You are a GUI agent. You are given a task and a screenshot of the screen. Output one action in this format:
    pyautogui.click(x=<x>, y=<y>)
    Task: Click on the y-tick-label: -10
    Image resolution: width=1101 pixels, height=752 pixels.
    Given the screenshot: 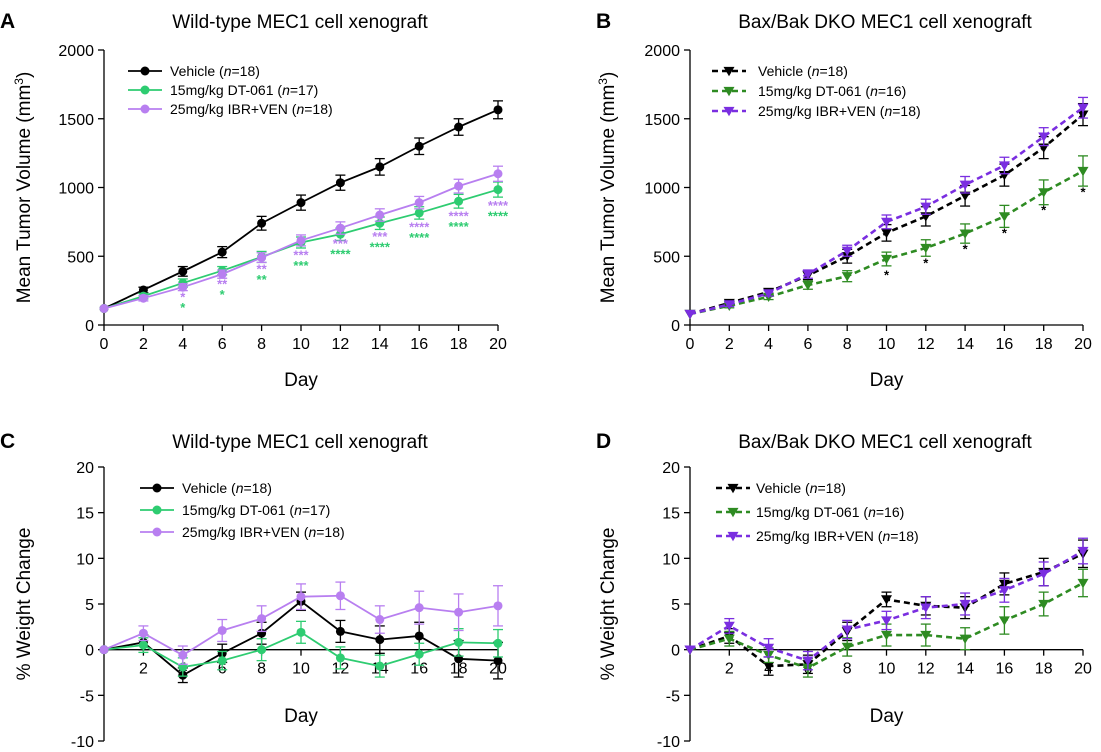 What is the action you would take?
    pyautogui.click(x=82, y=742)
    